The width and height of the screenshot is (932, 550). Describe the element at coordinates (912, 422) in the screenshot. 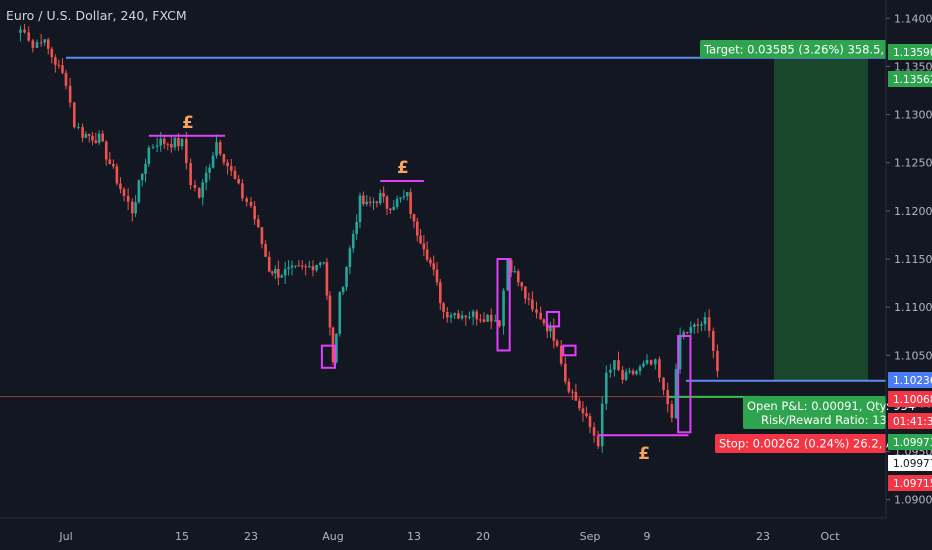

I see `price-tag: 01:41:33` at that location.